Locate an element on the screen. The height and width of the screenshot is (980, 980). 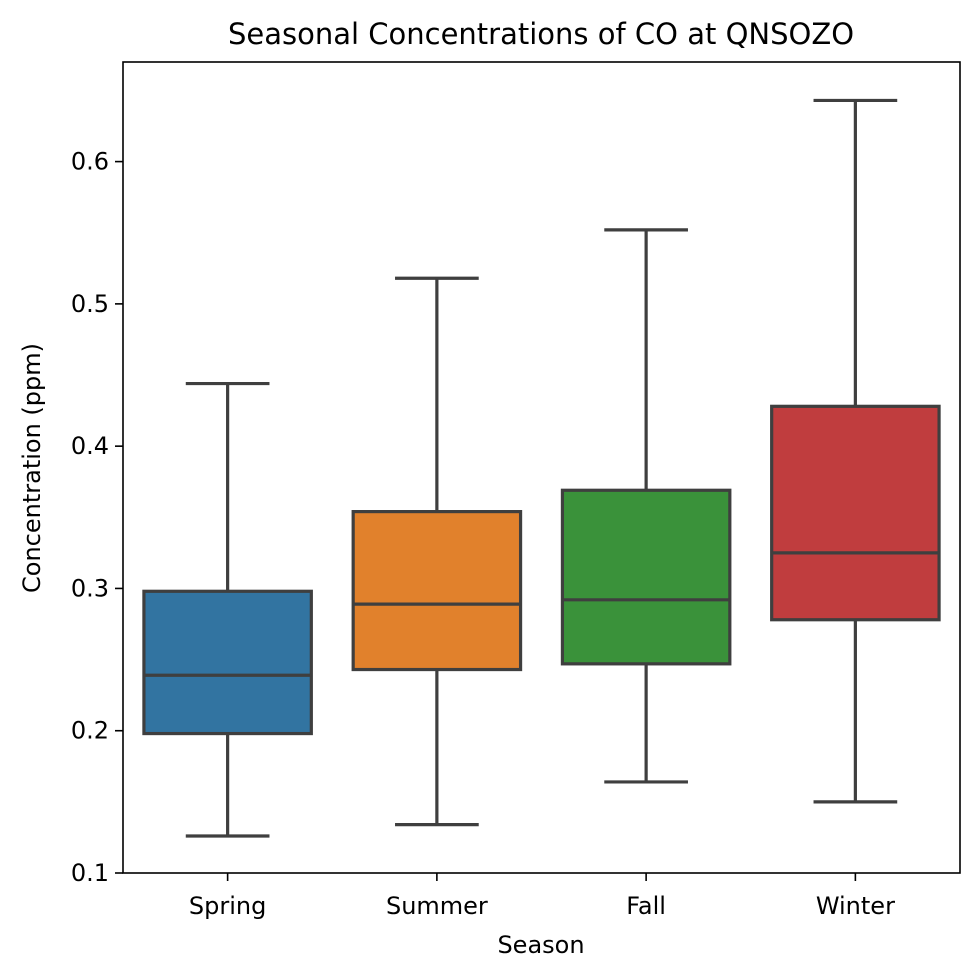
y-tick-label: 0.3 is located at coordinates (90, 588).